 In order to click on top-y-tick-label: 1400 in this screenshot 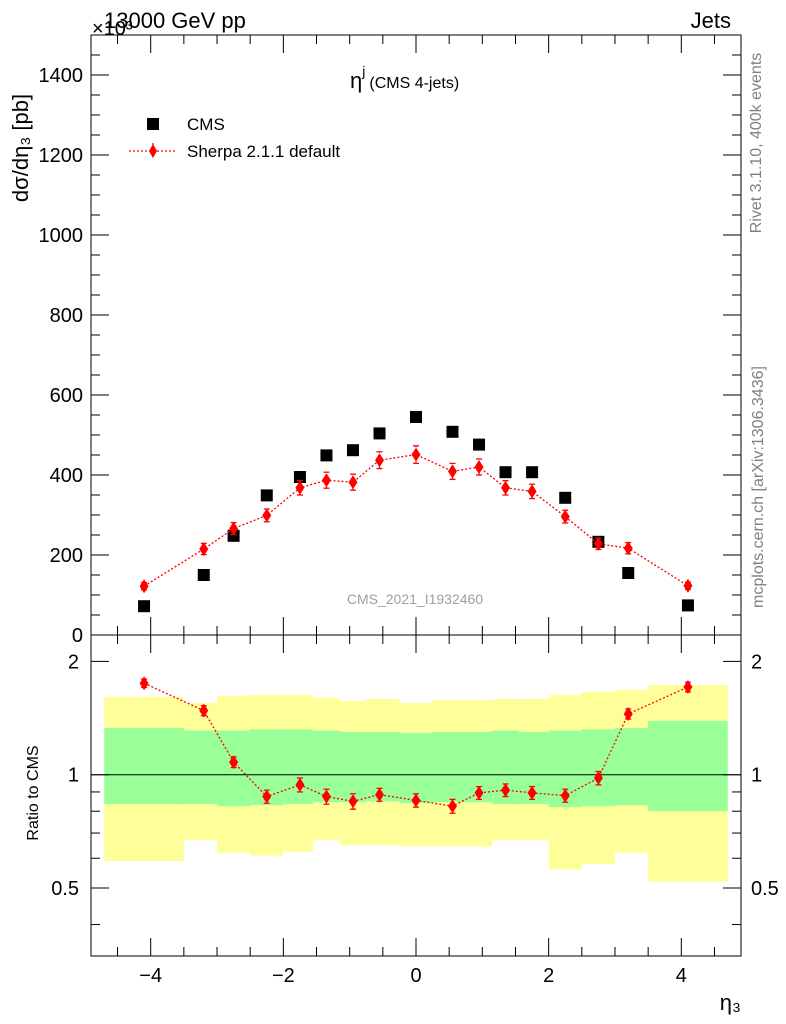, I will do `click(61, 76)`.